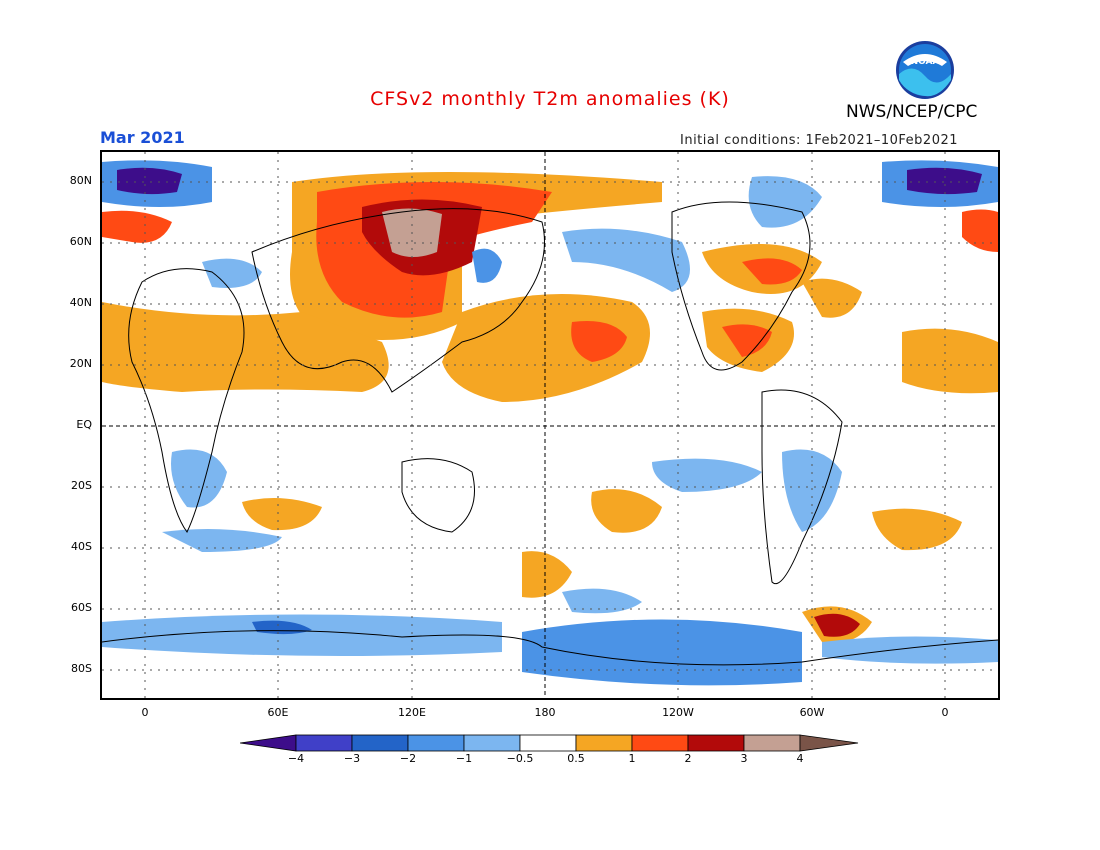  Describe the element at coordinates (925, 62) in the screenshot. I see `logo-text: NOAA` at that location.